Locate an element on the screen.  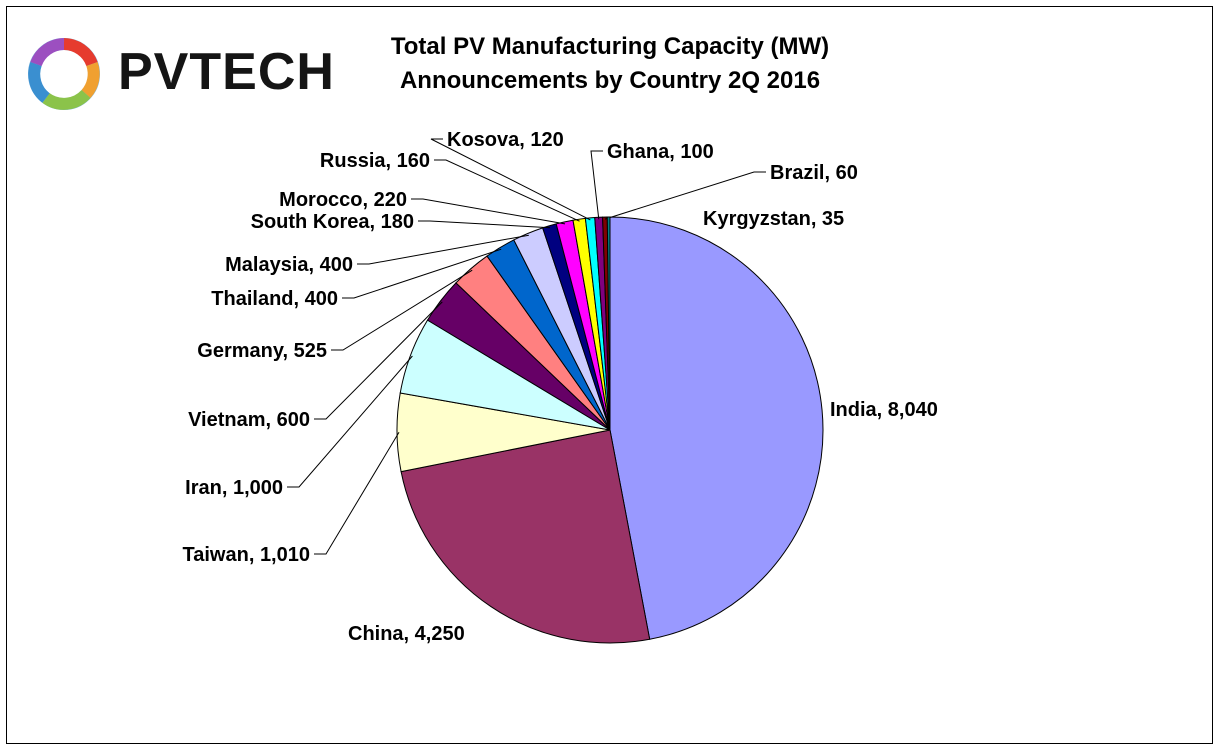
data-label-germany: Germany, 525 is located at coordinates (262, 351).